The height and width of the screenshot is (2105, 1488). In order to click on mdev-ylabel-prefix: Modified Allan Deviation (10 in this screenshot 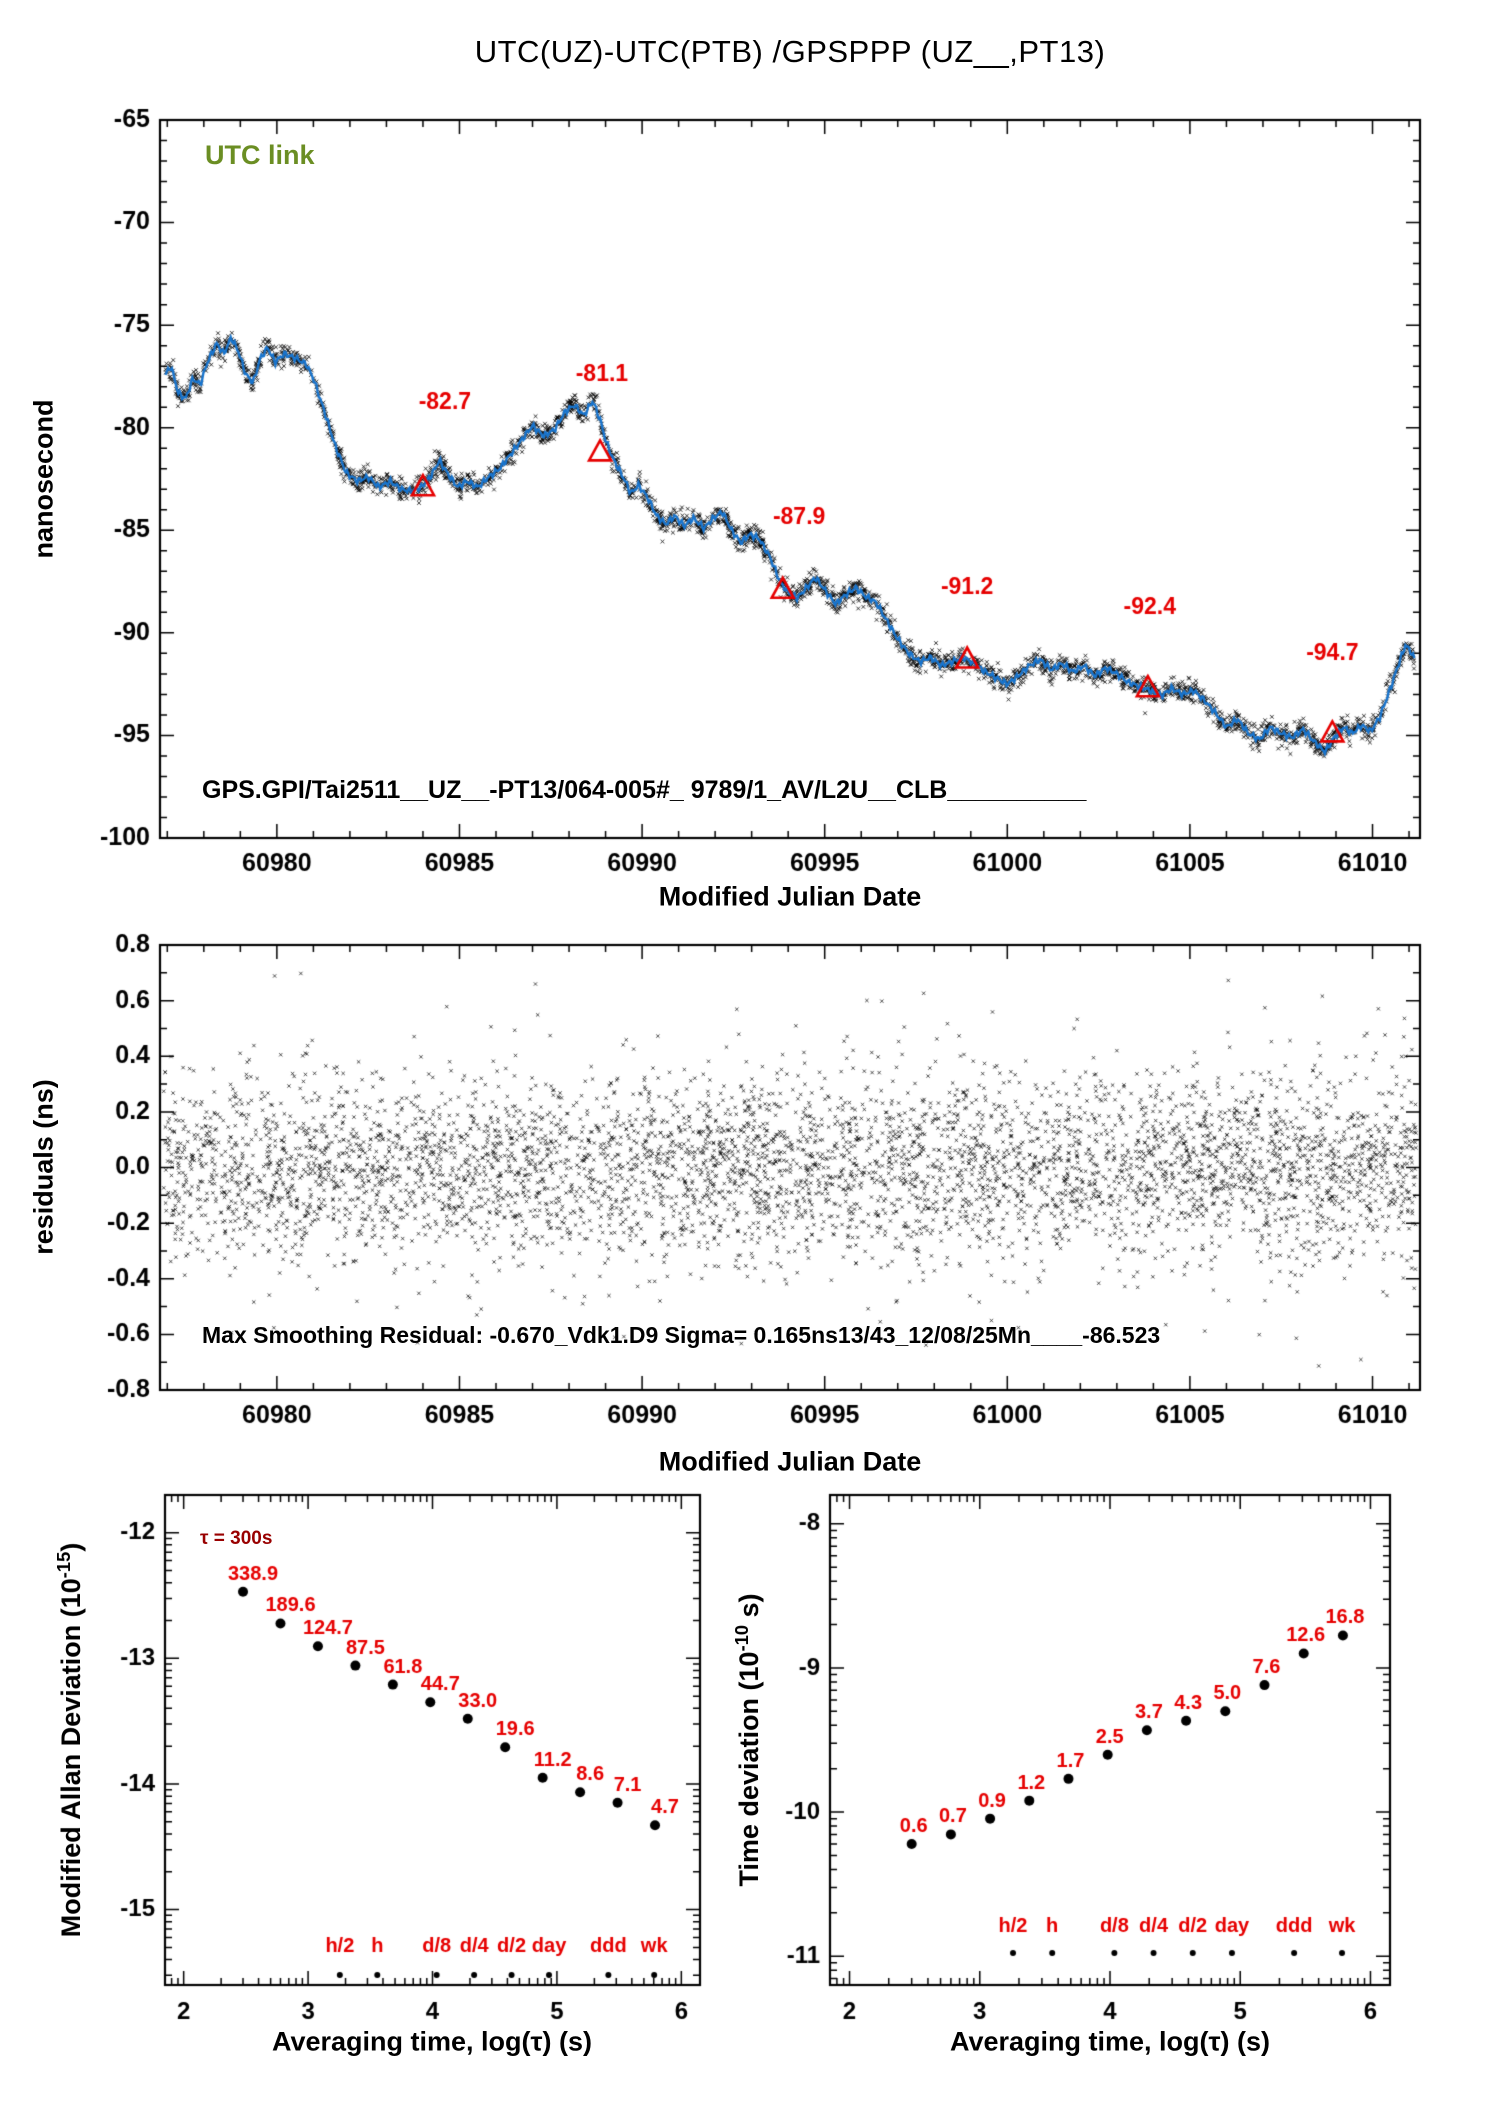, I will do `click(71, 1758)`.